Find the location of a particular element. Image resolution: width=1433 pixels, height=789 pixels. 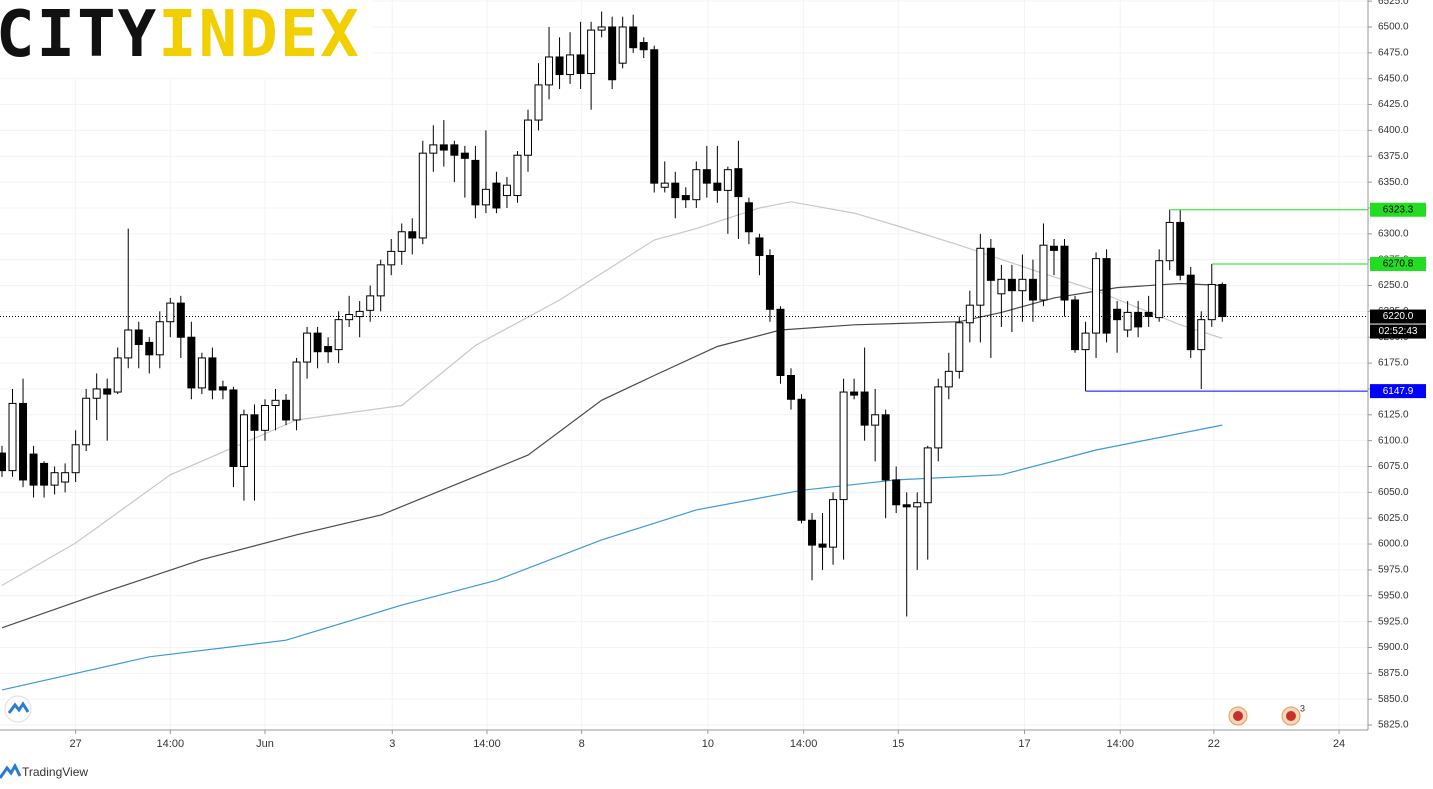

y-tick-label: 6250.0 is located at coordinates (1393, 285).